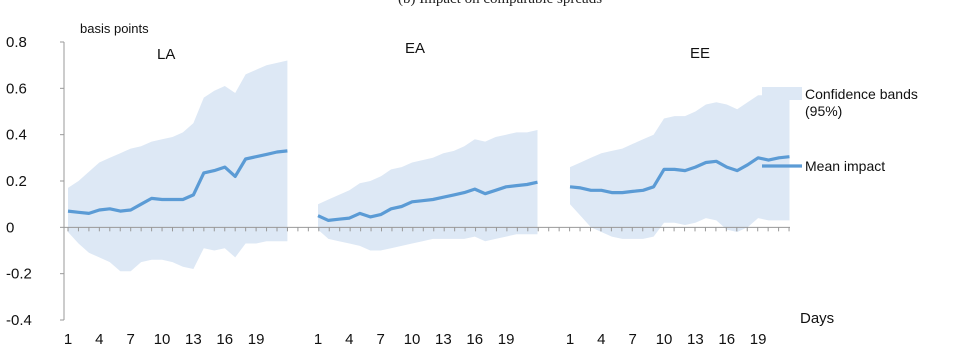 The image size is (954, 353). I want to click on legend-band-label: Confidence bands (95%), so click(861, 102).